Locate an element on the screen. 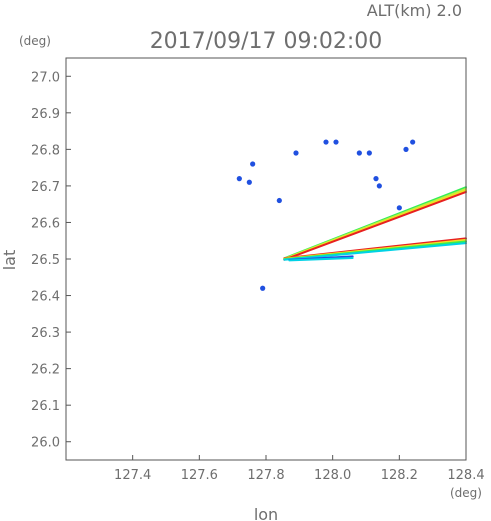 The height and width of the screenshot is (521, 491). y-tick-label: 26.0 is located at coordinates (45, 443).